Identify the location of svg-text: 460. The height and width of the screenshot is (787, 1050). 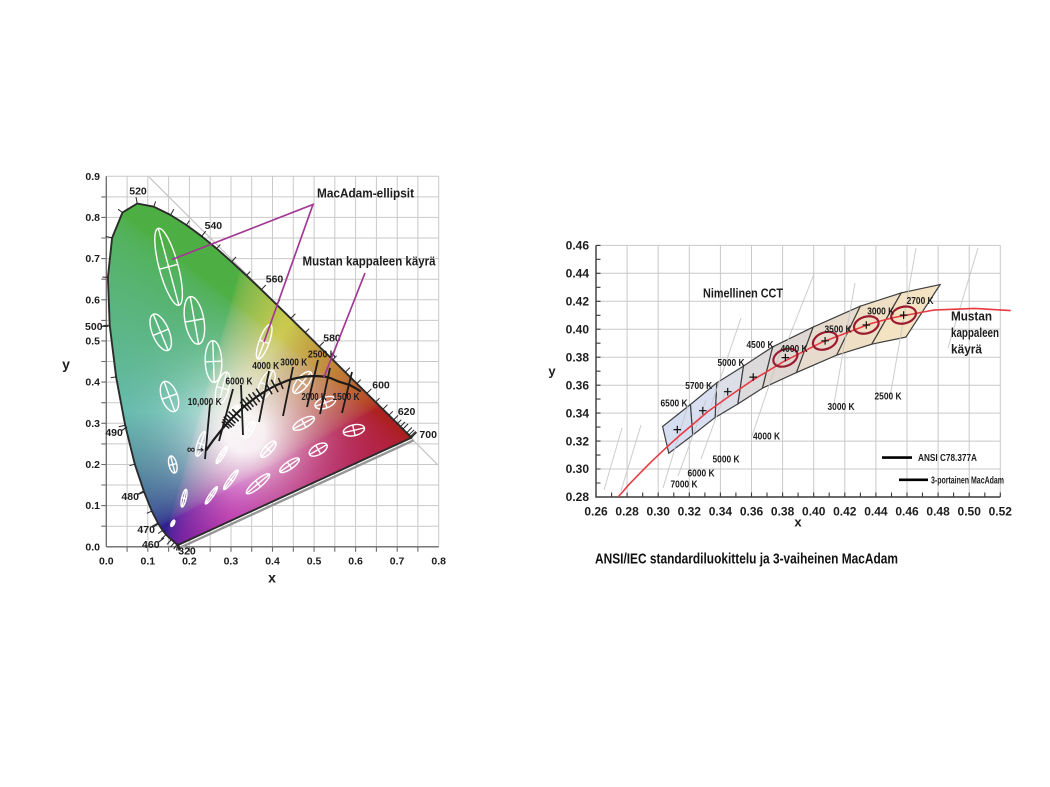
(151, 545).